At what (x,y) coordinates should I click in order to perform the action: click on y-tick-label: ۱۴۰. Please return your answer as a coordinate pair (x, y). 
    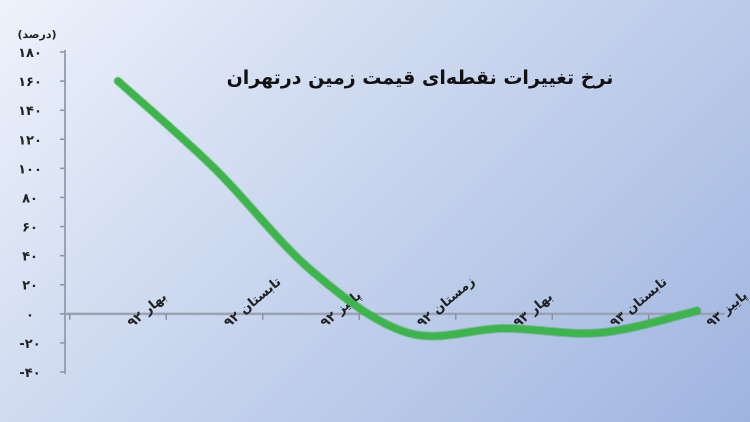
    Looking at the image, I should click on (30, 111).